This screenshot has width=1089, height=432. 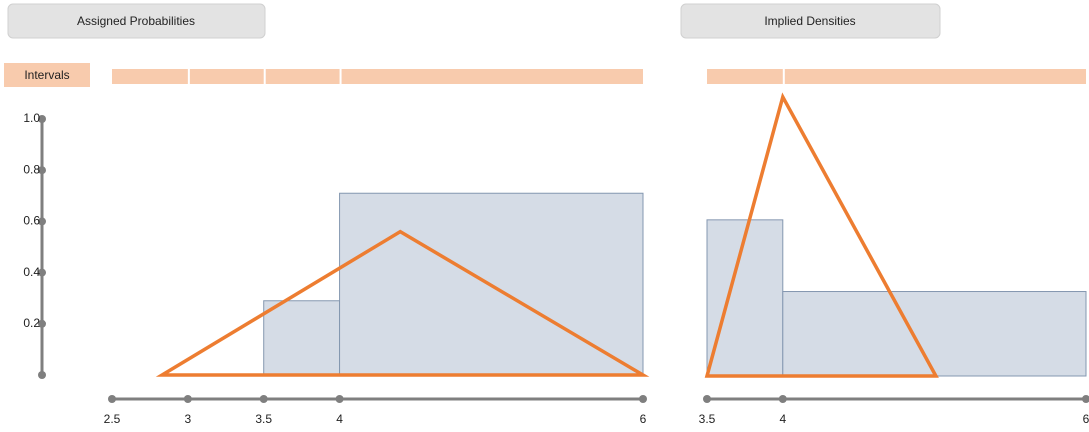 What do you see at coordinates (31, 118) in the screenshot?
I see `y-tick-label: 1.0` at bounding box center [31, 118].